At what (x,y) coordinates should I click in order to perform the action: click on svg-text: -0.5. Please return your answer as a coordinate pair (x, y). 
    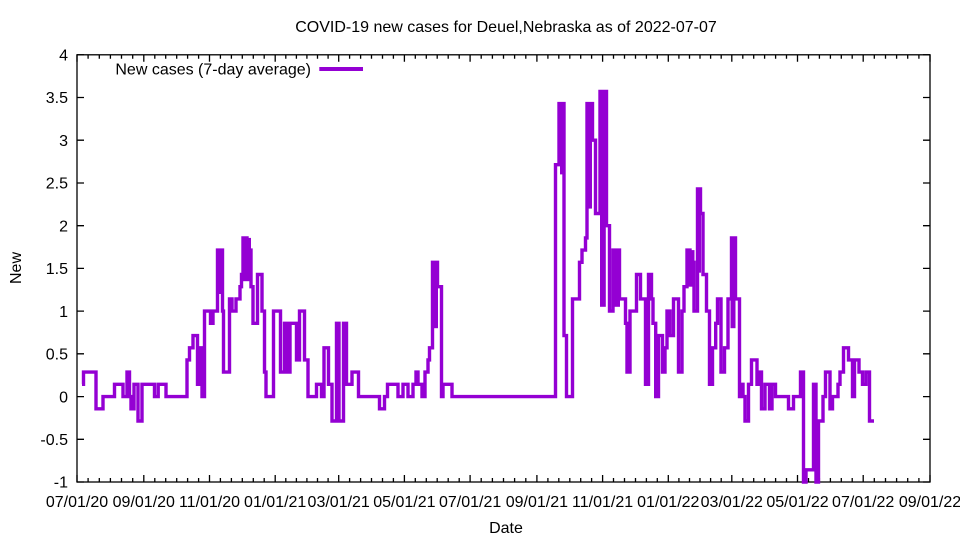
    Looking at the image, I should click on (54, 440).